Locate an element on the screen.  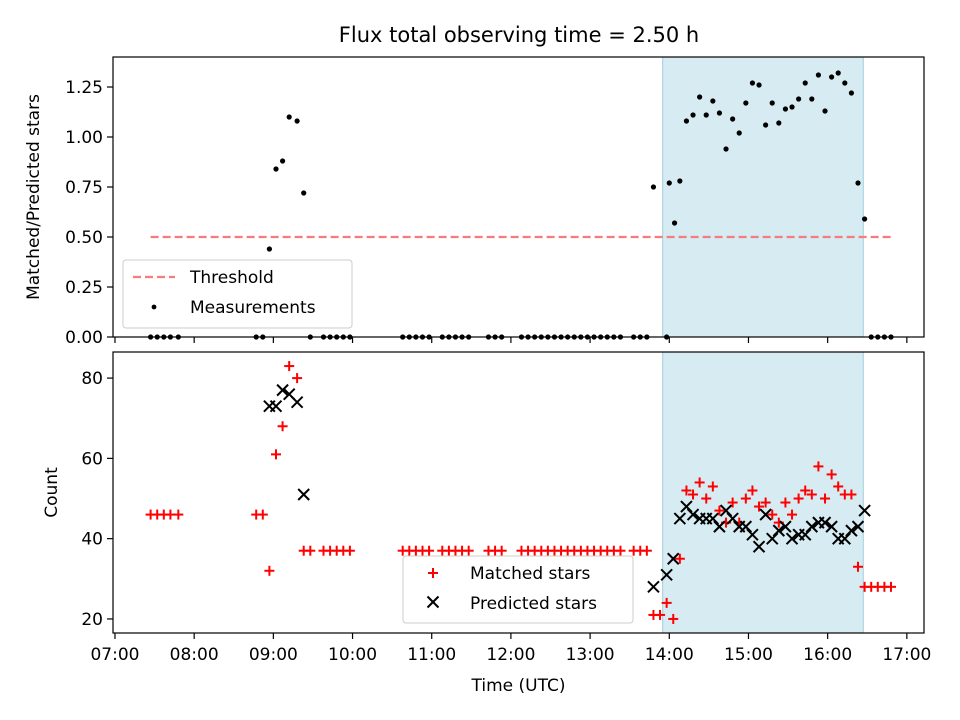
legend-measurements-label: Measurements is located at coordinates (253, 308).